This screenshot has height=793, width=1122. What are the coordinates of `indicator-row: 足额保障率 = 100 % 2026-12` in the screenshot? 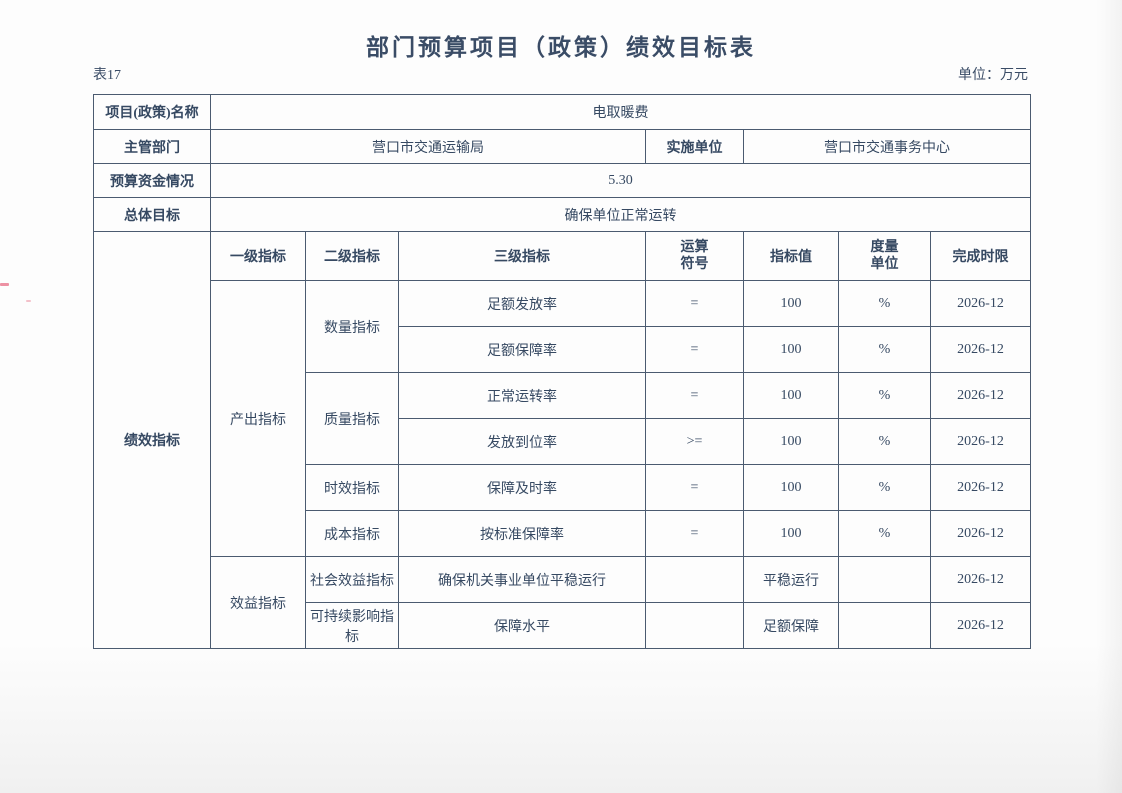 It's located at (563, 349).